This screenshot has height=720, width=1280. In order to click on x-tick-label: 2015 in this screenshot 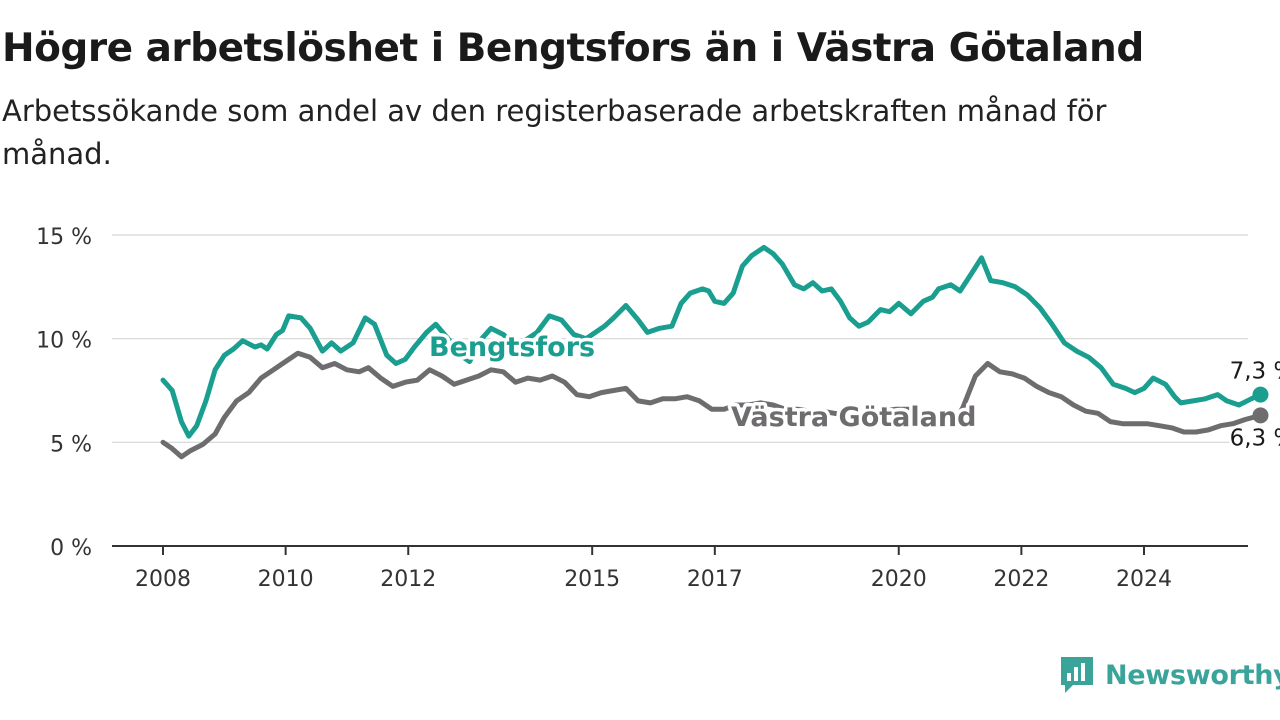, I will do `click(592, 579)`.